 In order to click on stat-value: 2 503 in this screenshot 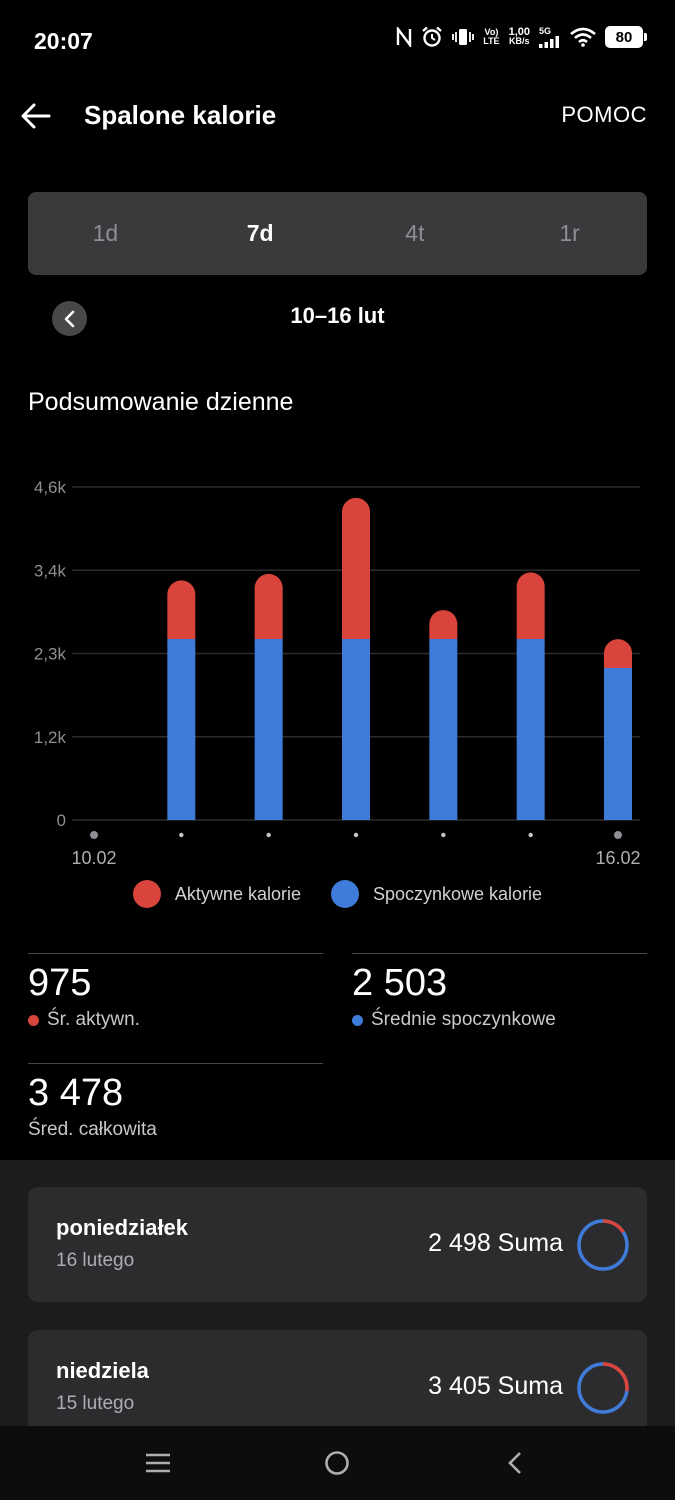, I will do `click(400, 983)`.